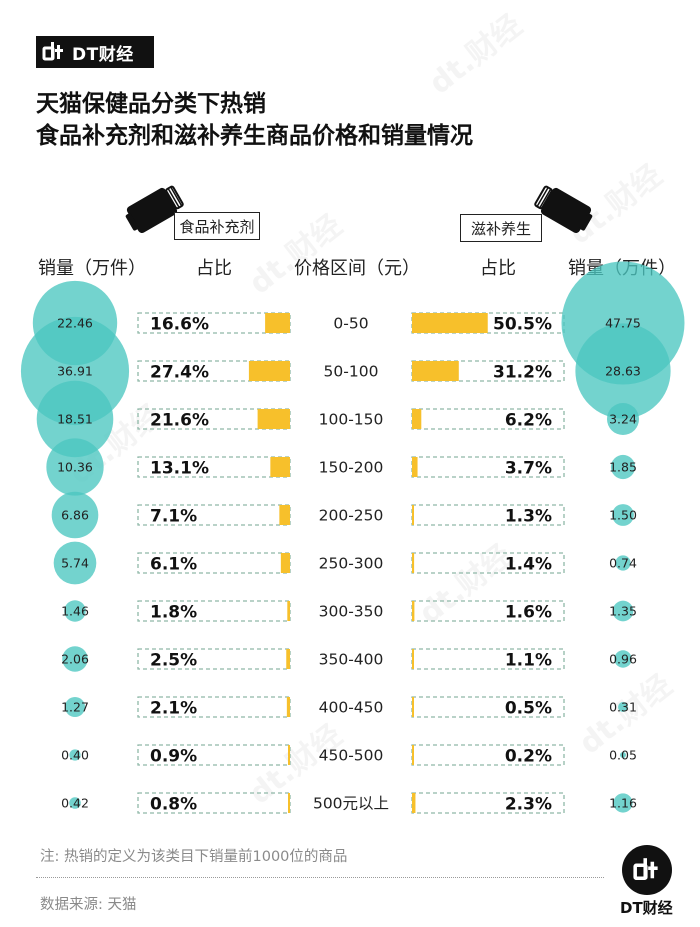 The width and height of the screenshot is (700, 927). I want to click on left-share-label: 7.1%, so click(173, 517).